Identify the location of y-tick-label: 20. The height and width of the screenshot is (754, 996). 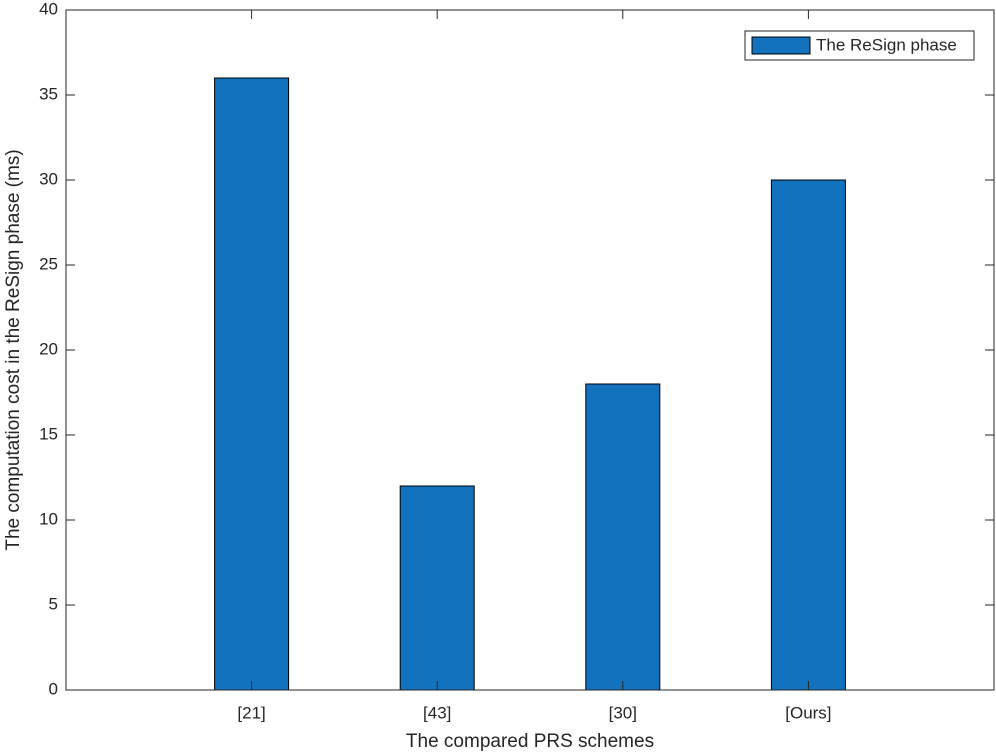
(48, 348).